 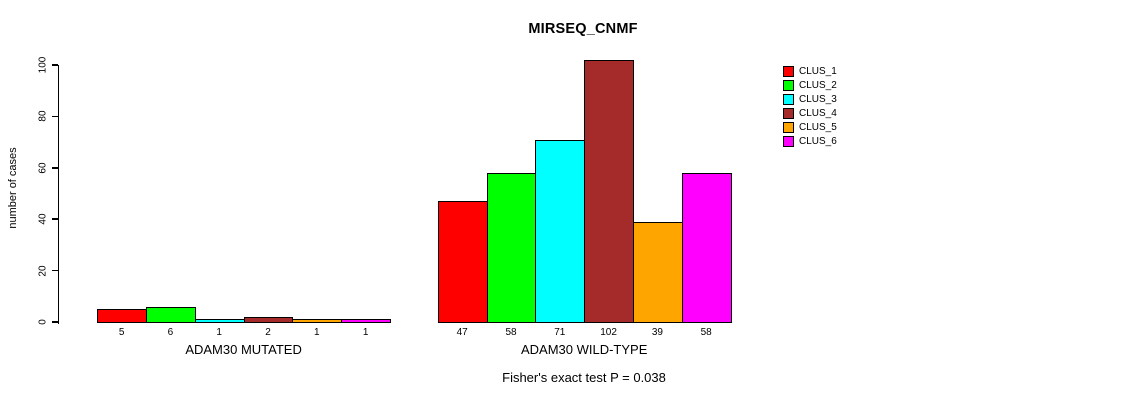 What do you see at coordinates (583, 29) in the screenshot?
I see `chart-title: MIRSEQ_CNMF` at bounding box center [583, 29].